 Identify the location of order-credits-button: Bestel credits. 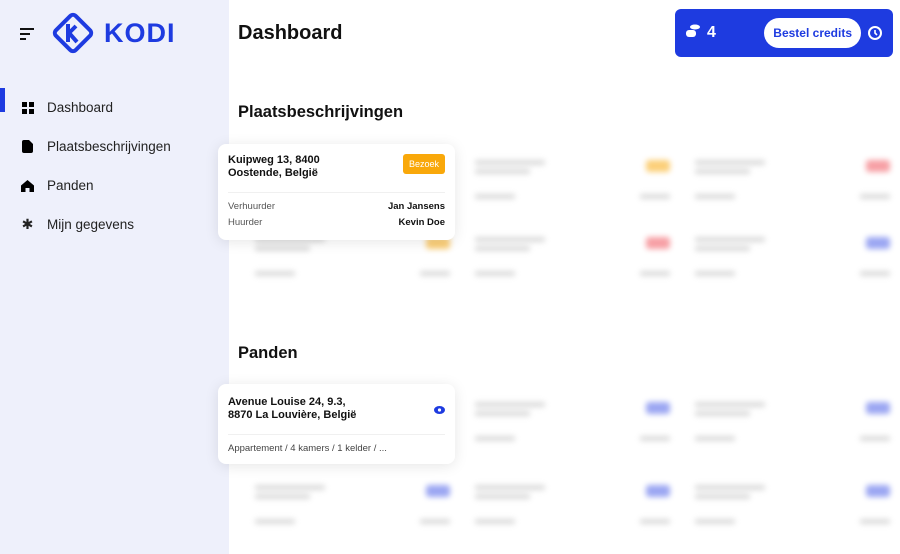
(812, 33).